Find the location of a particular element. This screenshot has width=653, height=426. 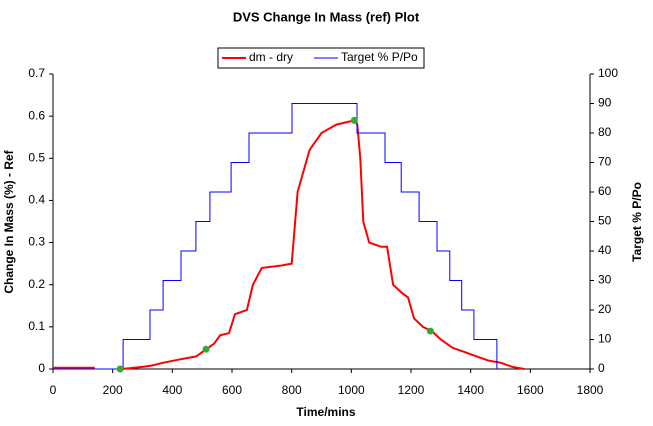

x-tick-label: 200 is located at coordinates (113, 390).